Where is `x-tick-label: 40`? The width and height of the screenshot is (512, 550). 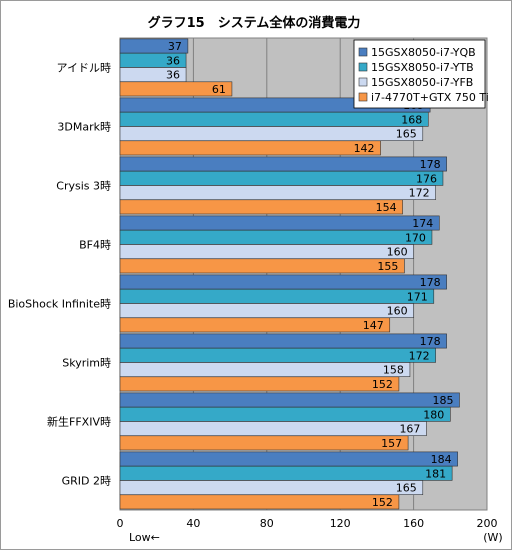
x-tick-label: 40 is located at coordinates (193, 523).